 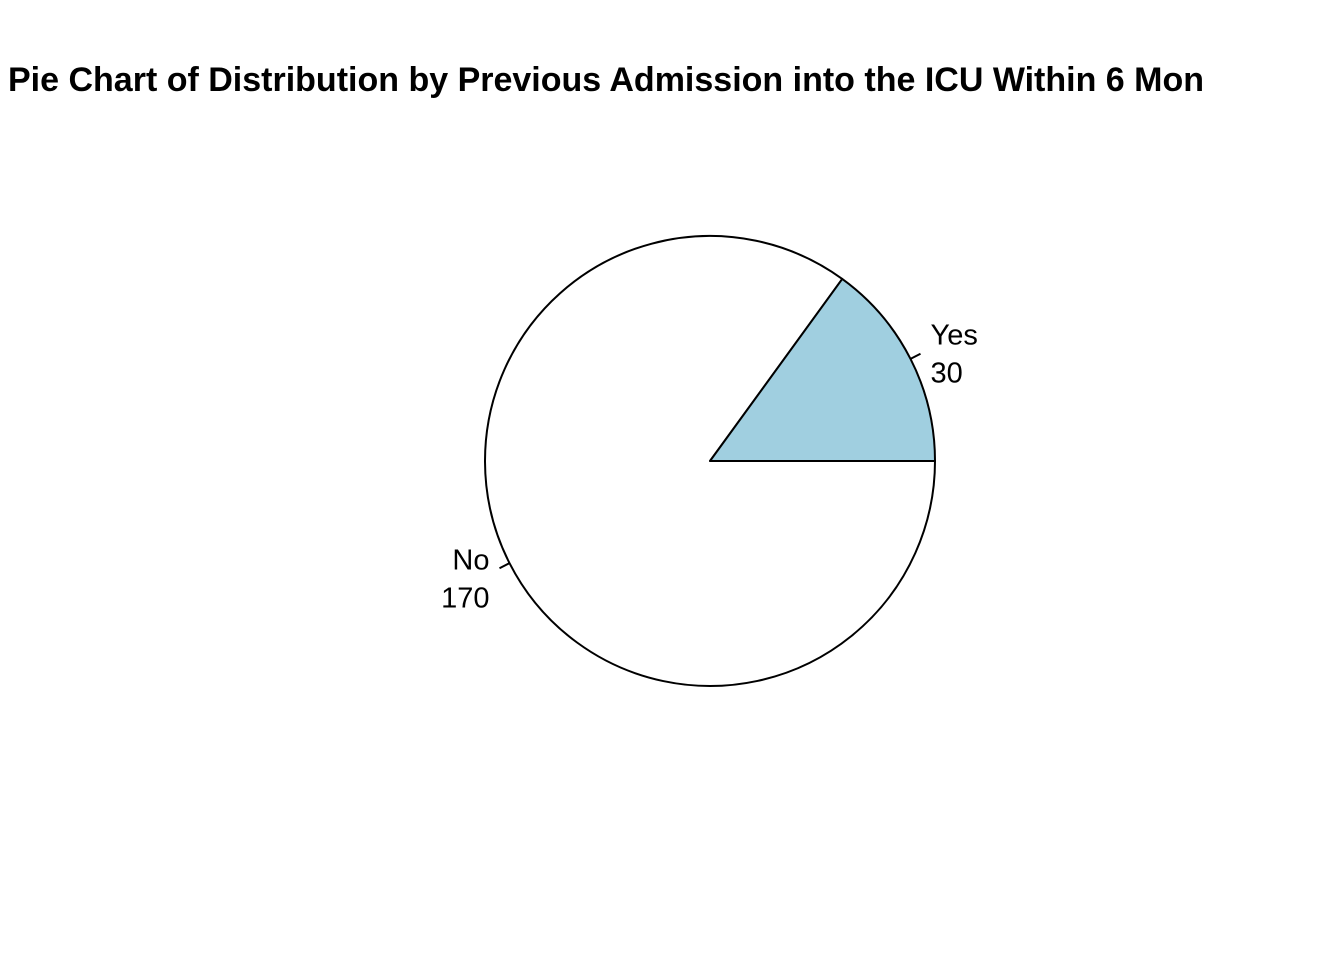 What do you see at coordinates (822, 369) in the screenshot?
I see `pie-slice-yes` at bounding box center [822, 369].